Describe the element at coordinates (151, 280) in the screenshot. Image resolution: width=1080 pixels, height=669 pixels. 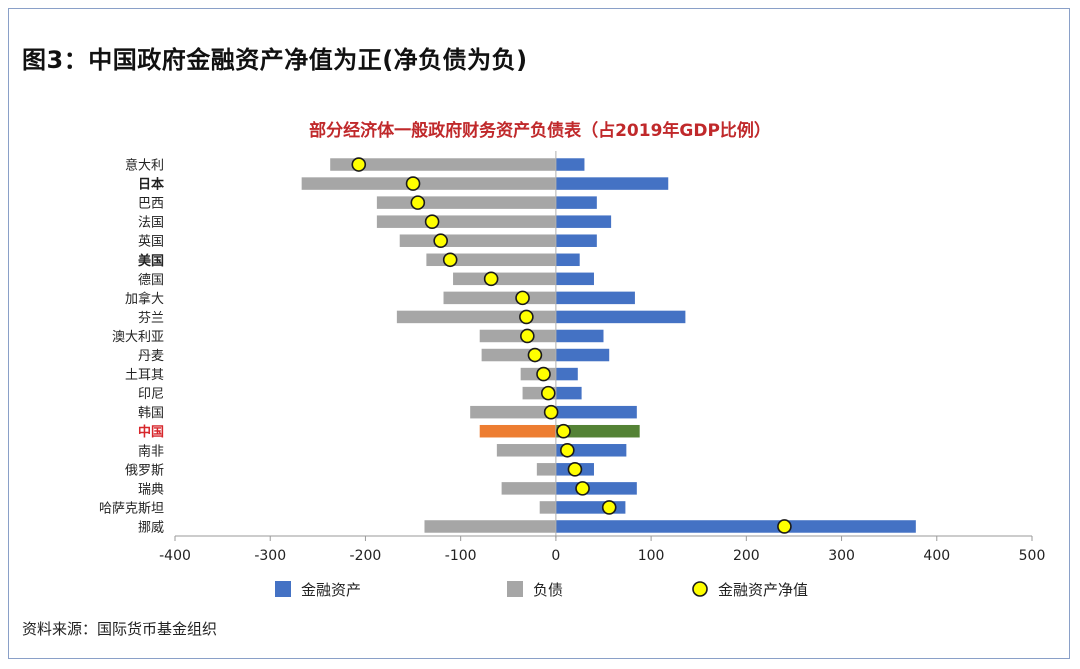
I see `category-label: 德国` at that location.